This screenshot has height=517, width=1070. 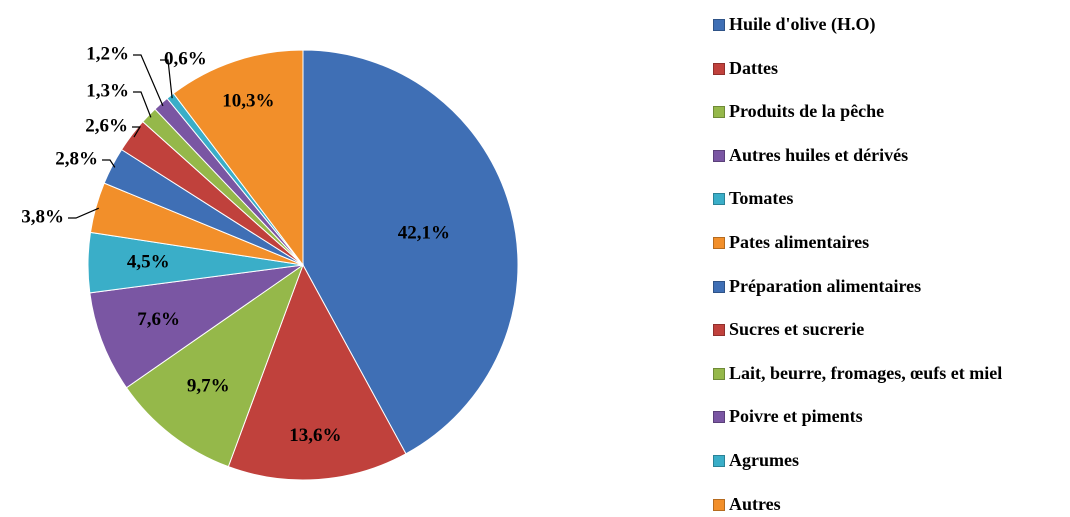 I want to click on data-label: 2,6%, so click(x=106, y=125).